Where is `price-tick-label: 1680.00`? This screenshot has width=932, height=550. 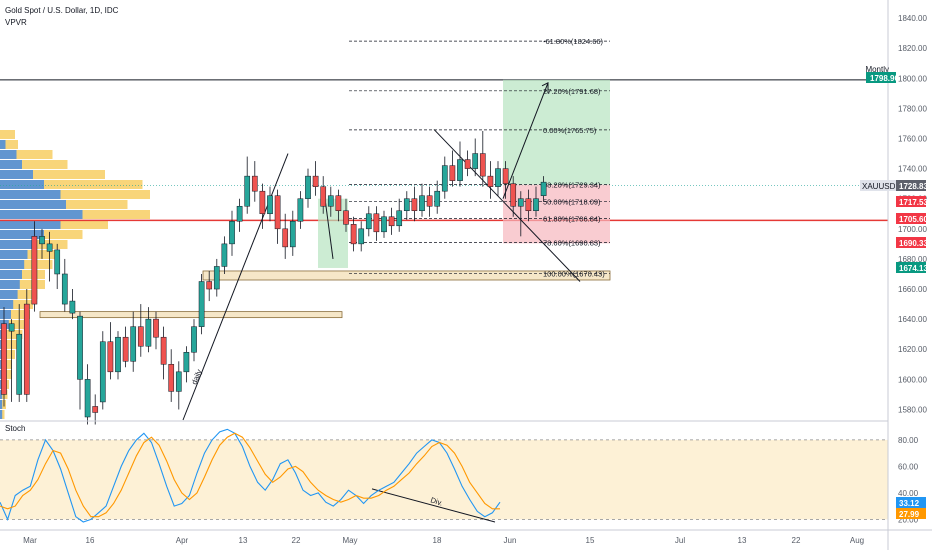
price-tick-label: 1680.00 is located at coordinates (912, 259).